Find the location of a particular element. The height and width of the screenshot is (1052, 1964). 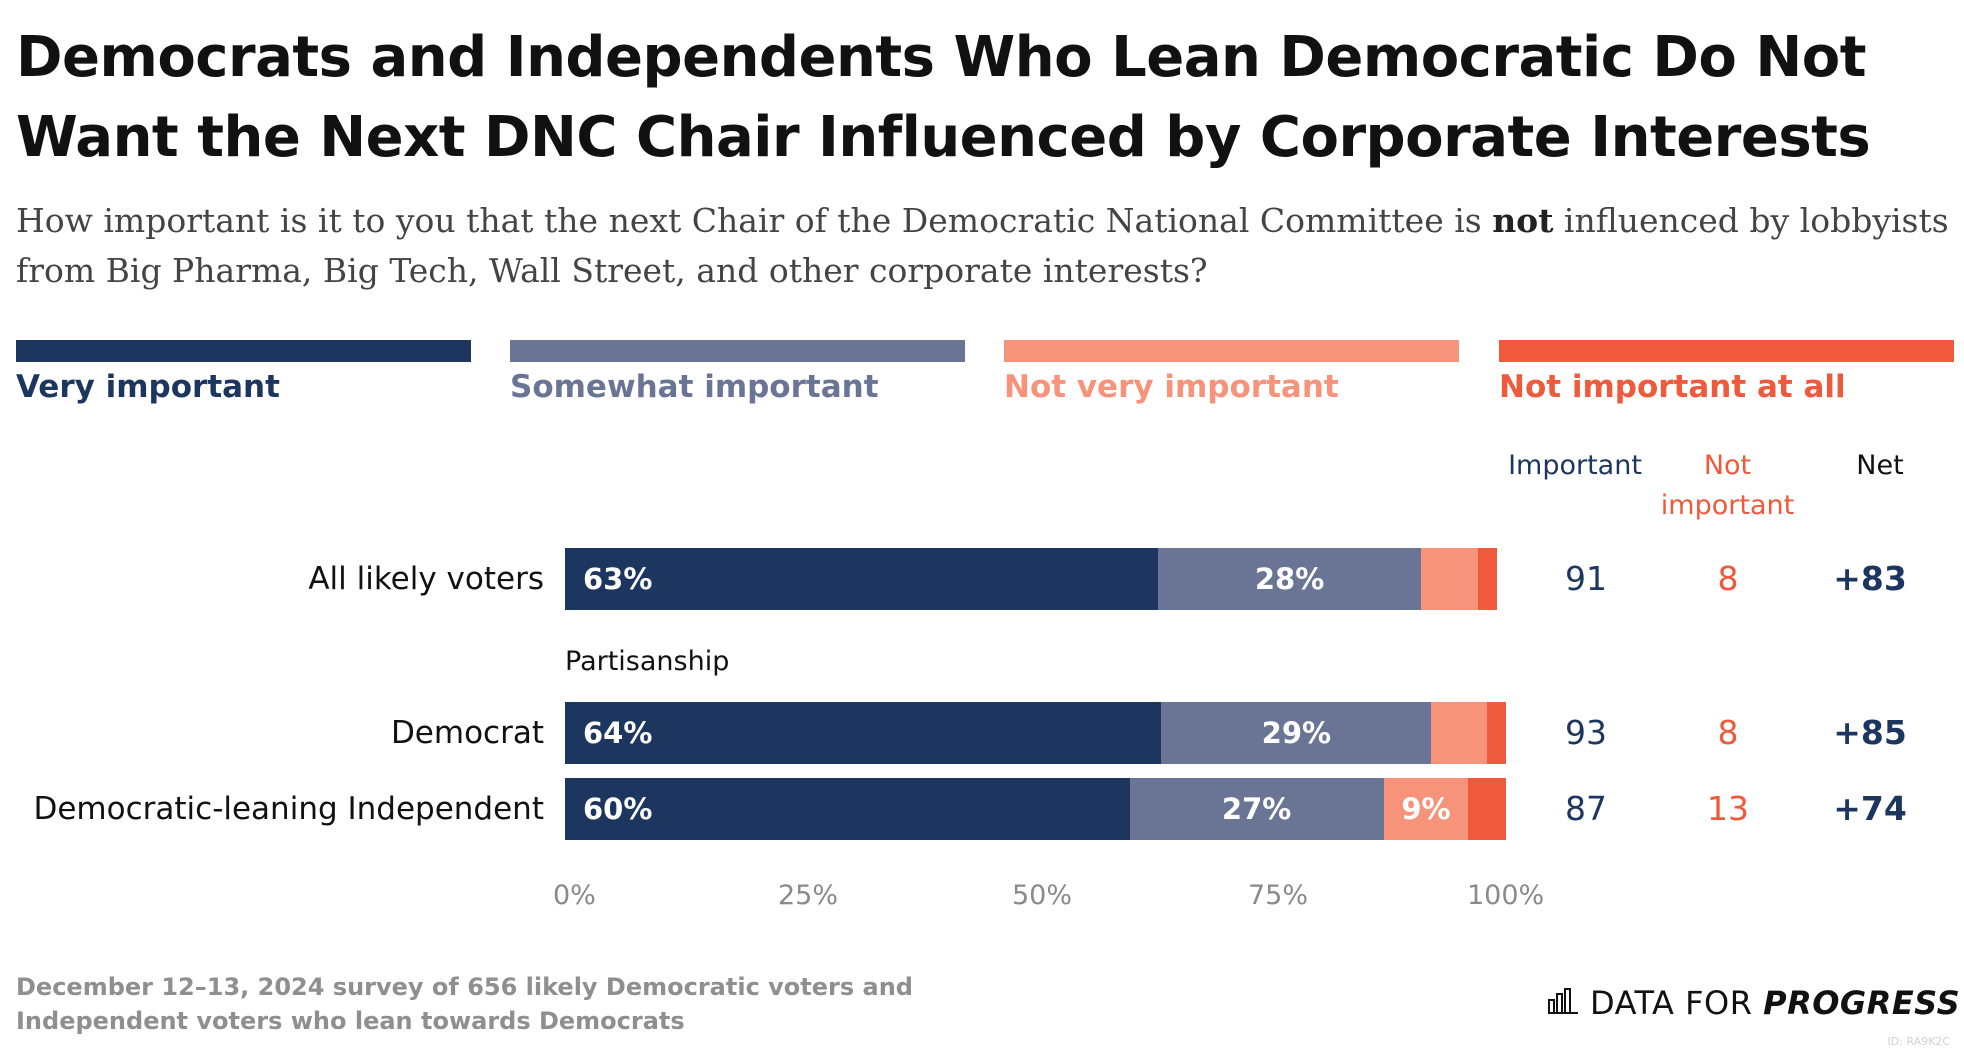

bar-row-democrat: 64% 29% is located at coordinates (1035, 733).